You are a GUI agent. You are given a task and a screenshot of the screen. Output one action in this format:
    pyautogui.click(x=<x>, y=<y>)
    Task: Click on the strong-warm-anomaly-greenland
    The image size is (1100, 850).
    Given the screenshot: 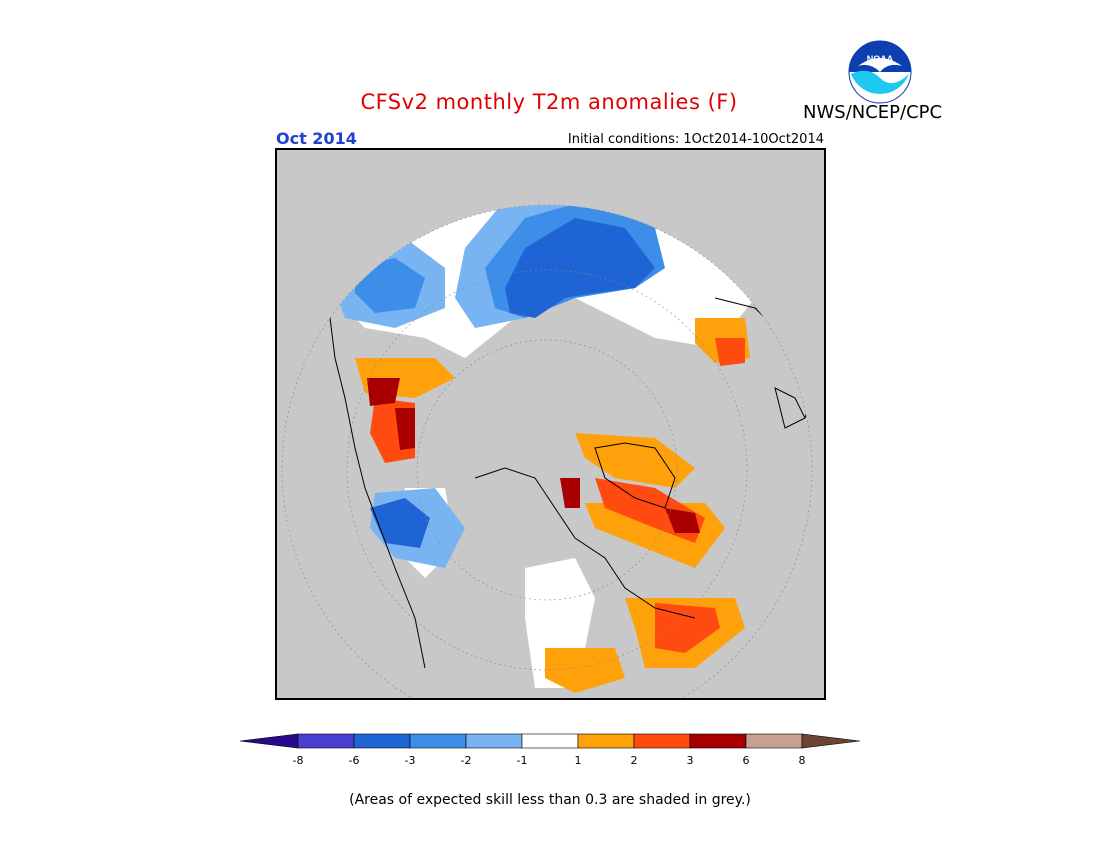 What is the action you would take?
    pyautogui.click(x=570, y=493)
    